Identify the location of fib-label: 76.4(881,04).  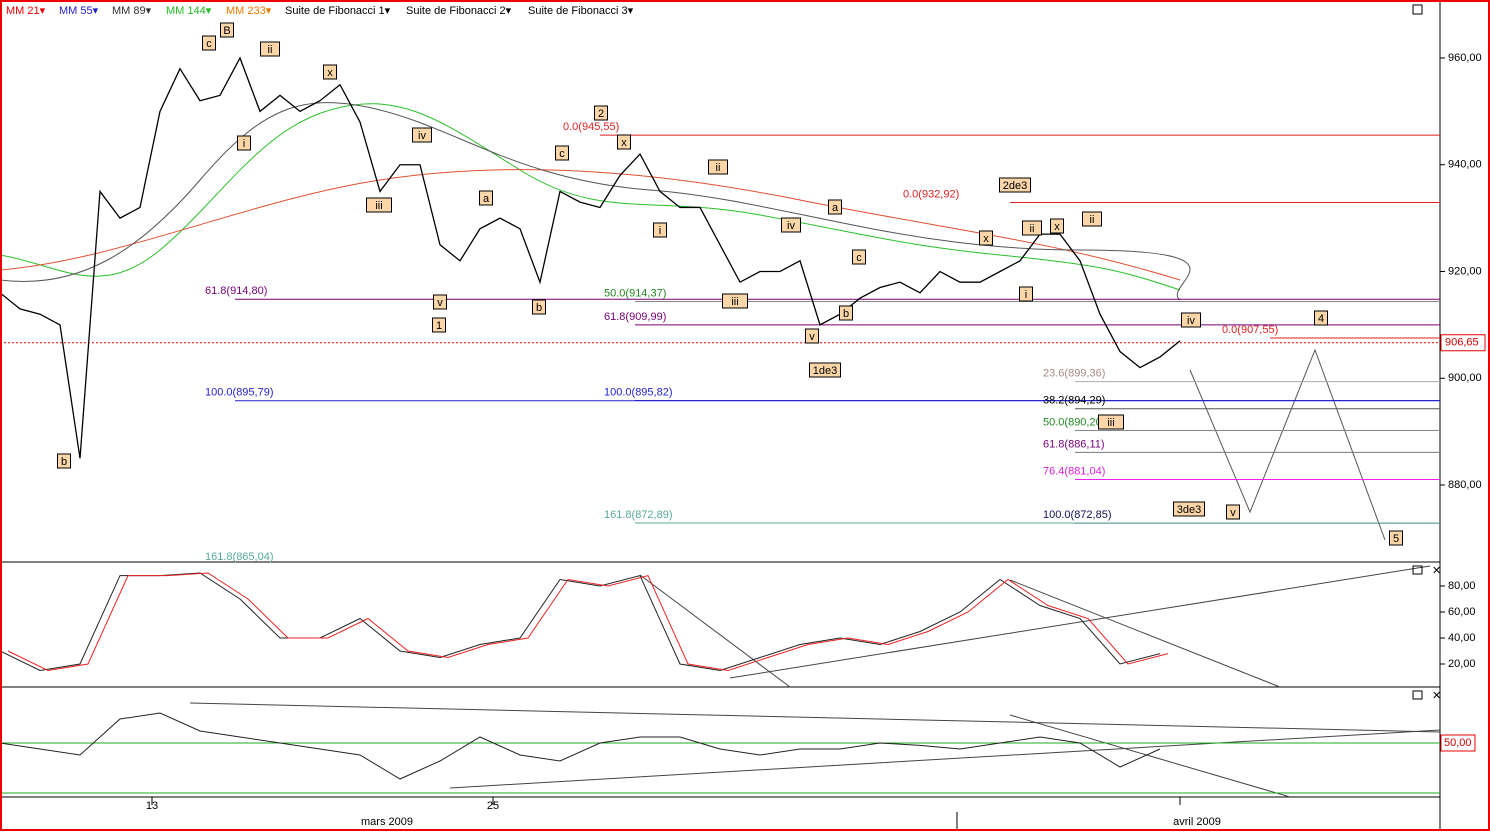
(1074, 471).